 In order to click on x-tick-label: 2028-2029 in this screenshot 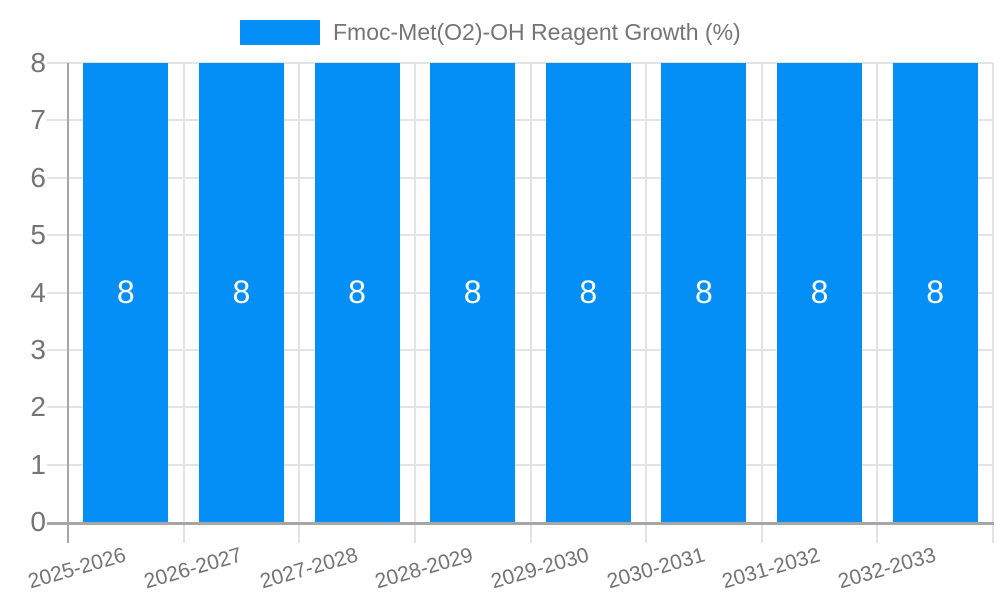, I will do `click(424, 568)`.